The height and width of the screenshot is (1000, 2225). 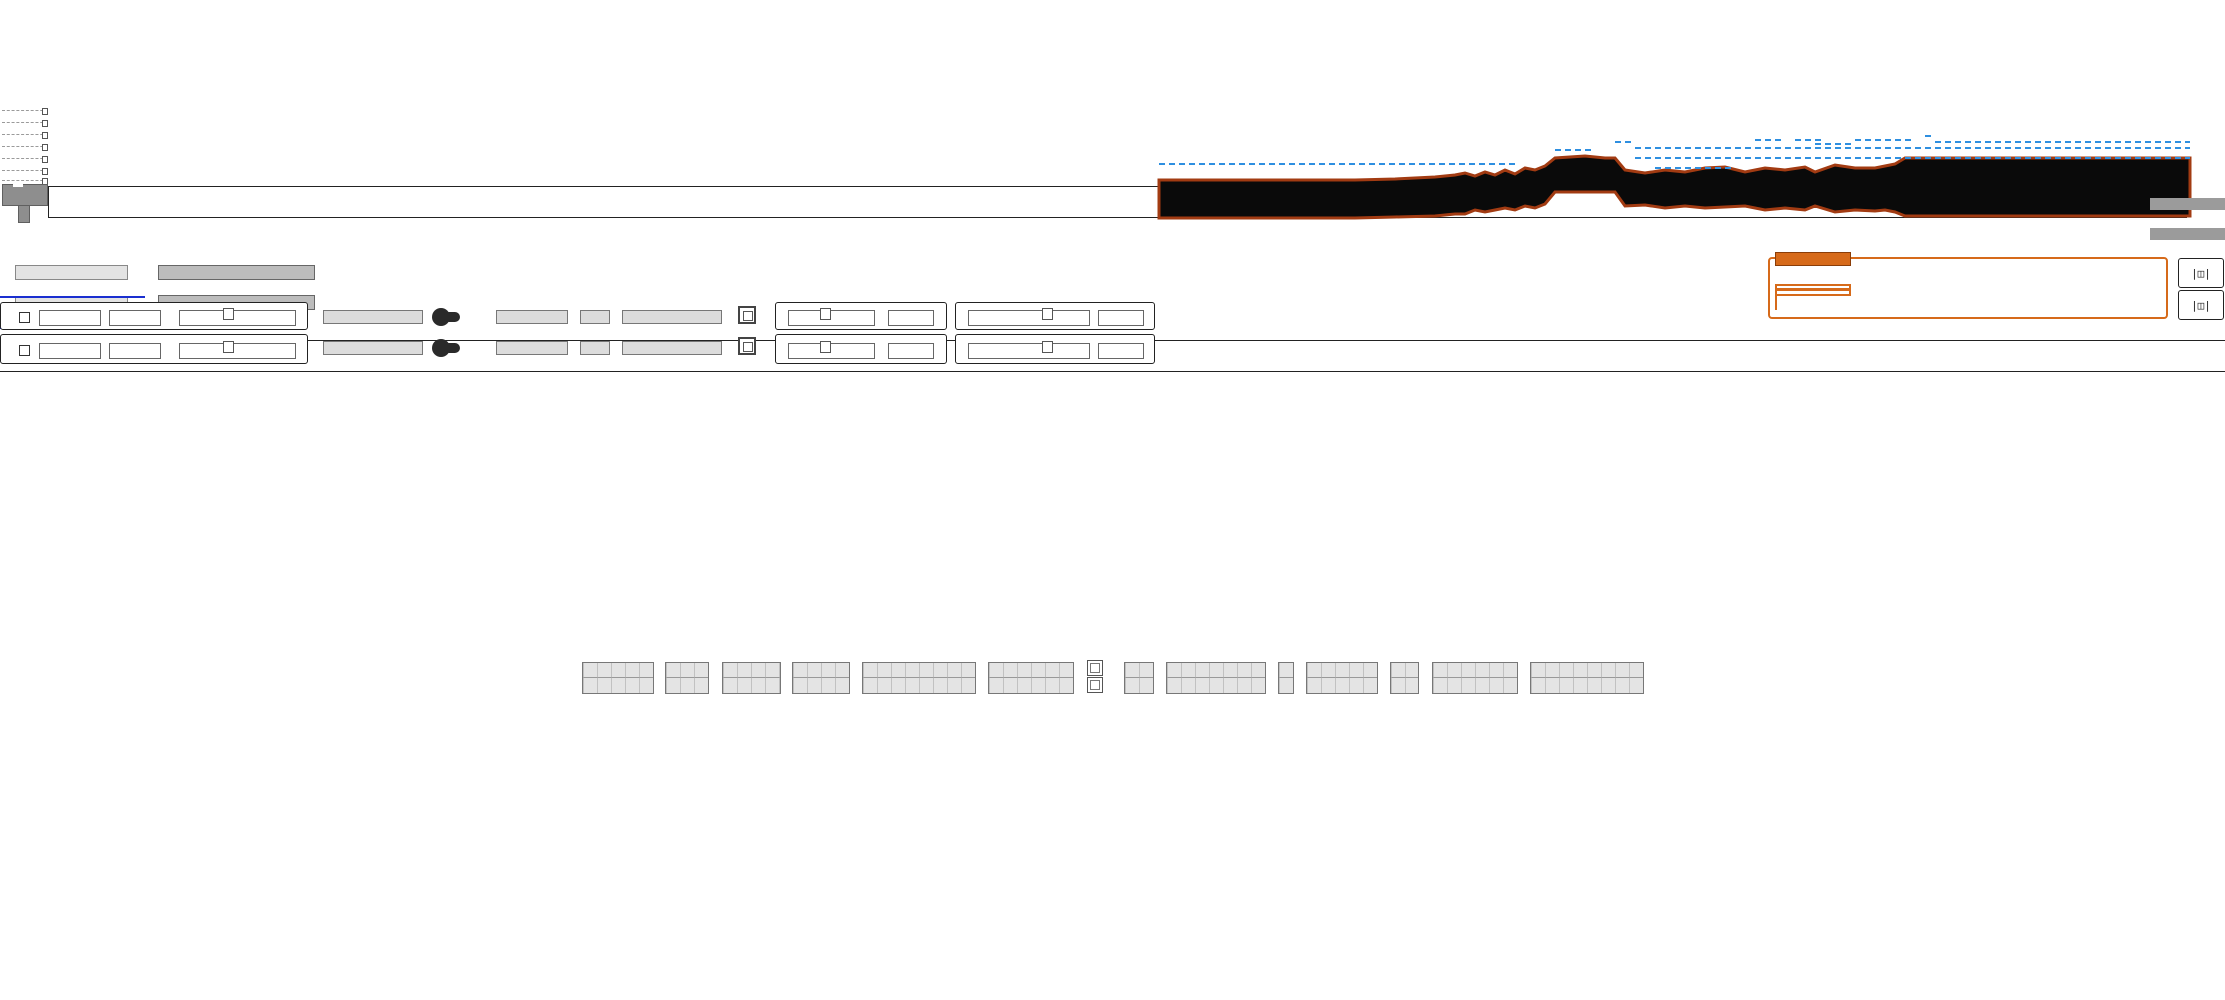 What do you see at coordinates (236, 272) in the screenshot?
I see `track-type-field` at bounding box center [236, 272].